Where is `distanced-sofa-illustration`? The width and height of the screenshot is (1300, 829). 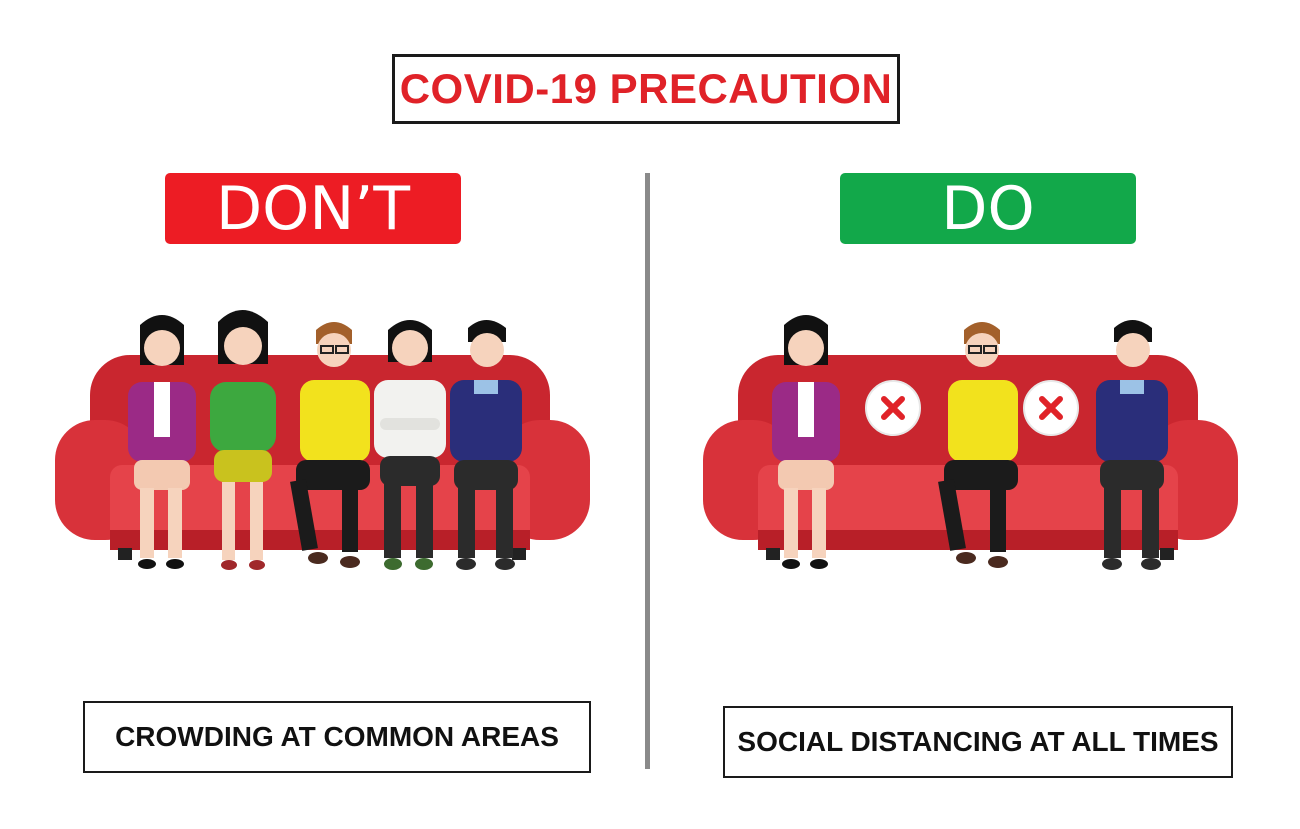
distanced-sofa-illustration is located at coordinates (970, 442).